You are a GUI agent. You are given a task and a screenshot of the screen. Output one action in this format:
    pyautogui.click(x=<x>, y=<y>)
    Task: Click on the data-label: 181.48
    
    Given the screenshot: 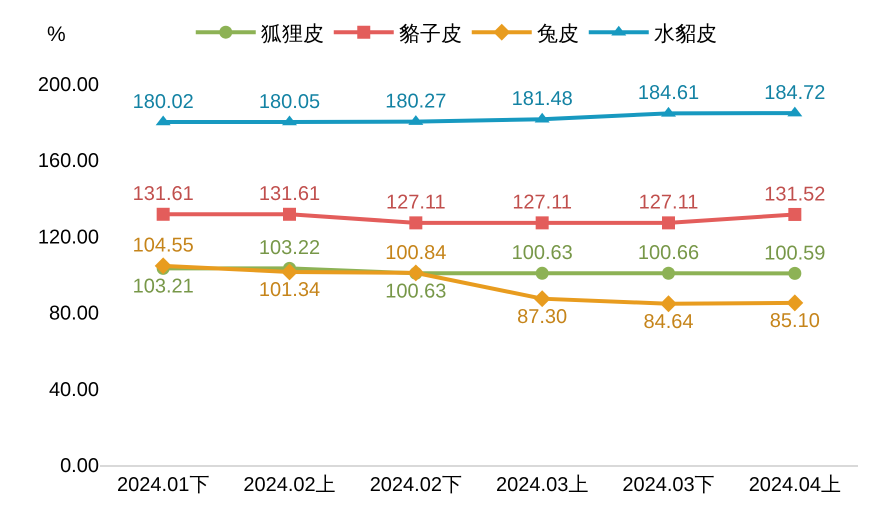 What is the action you would take?
    pyautogui.click(x=542, y=99)
    